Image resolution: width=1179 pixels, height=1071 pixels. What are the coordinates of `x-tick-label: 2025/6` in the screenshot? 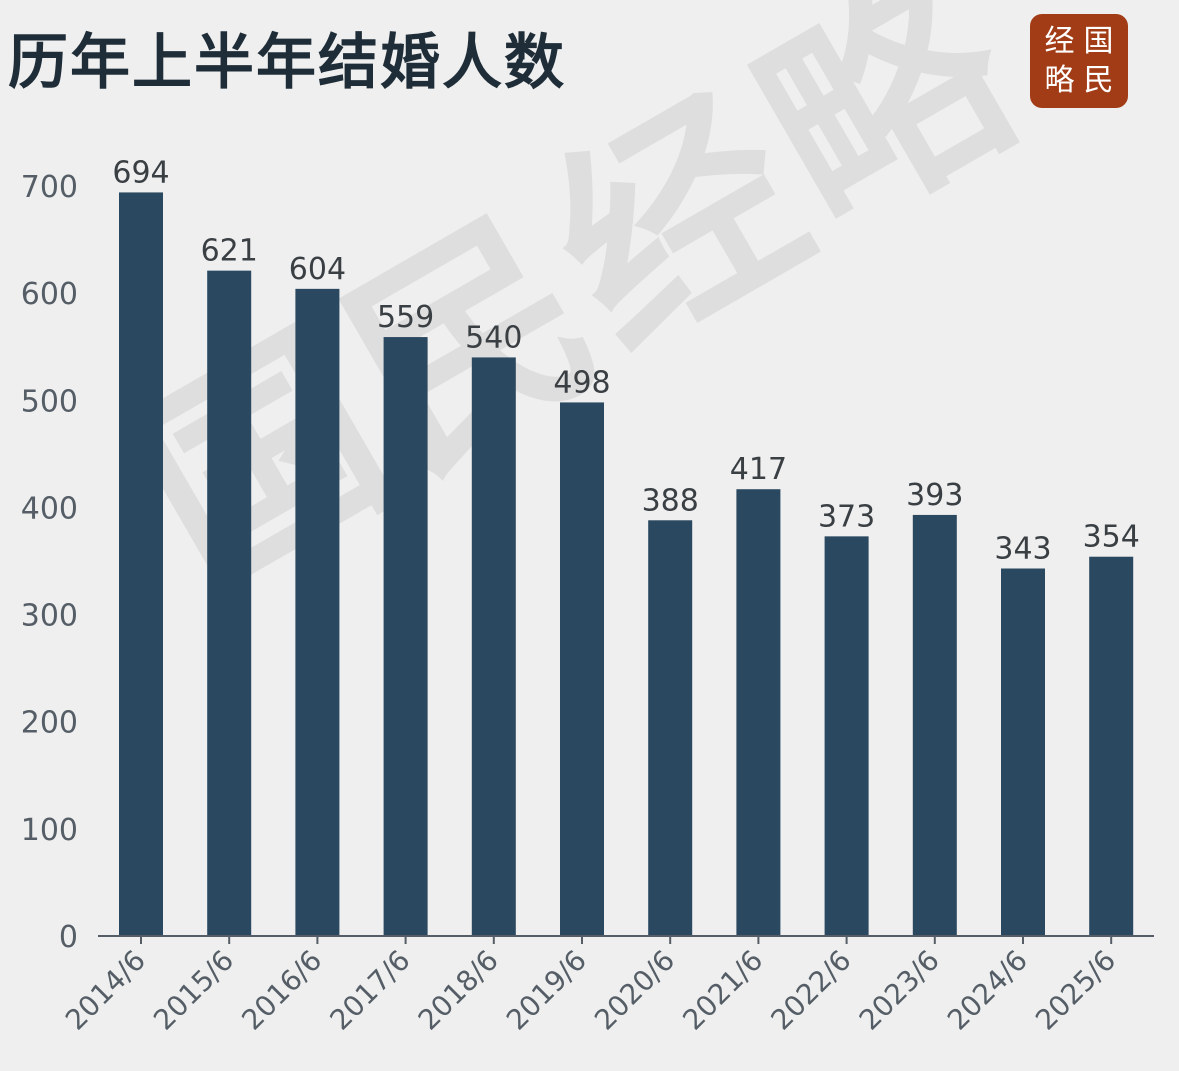 It's located at (1075, 990).